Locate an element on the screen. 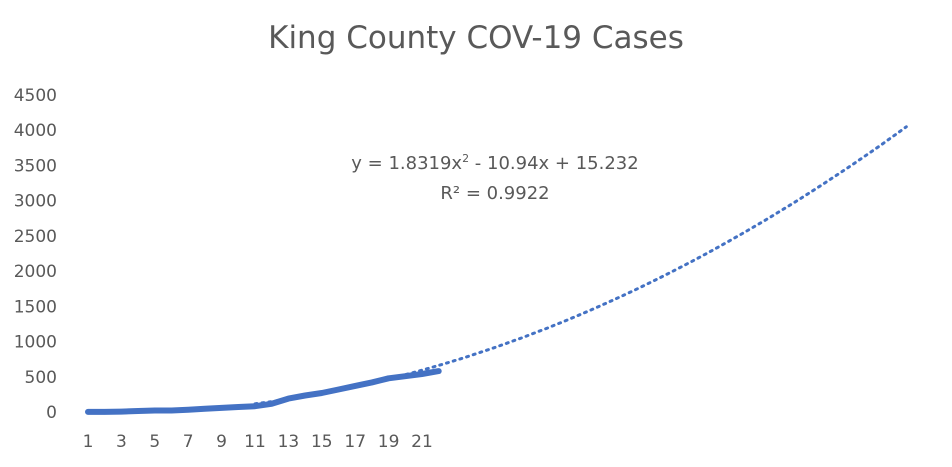  x-tick-label: 15 is located at coordinates (322, 442).